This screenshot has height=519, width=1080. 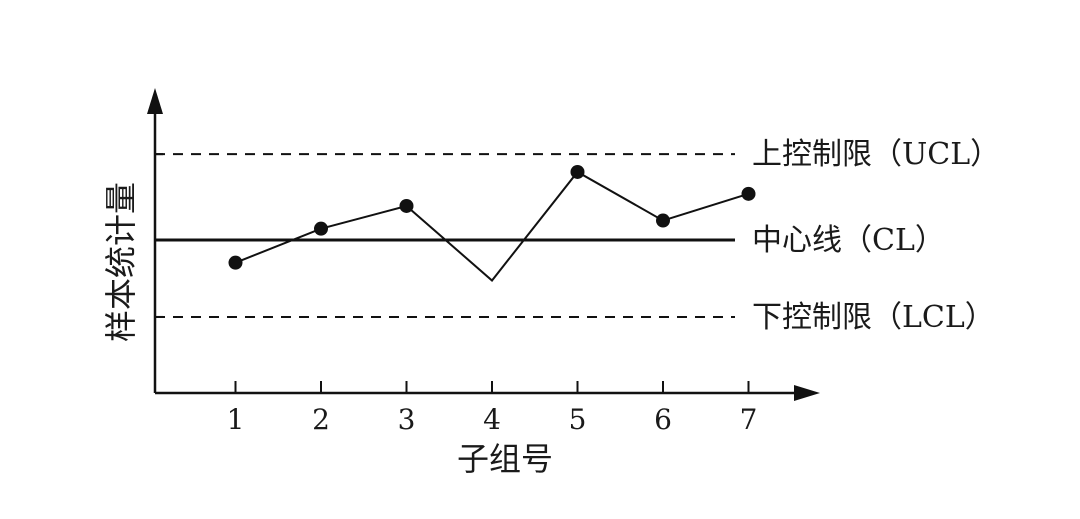 I want to click on x-tick-label-7: 7, so click(x=749, y=419).